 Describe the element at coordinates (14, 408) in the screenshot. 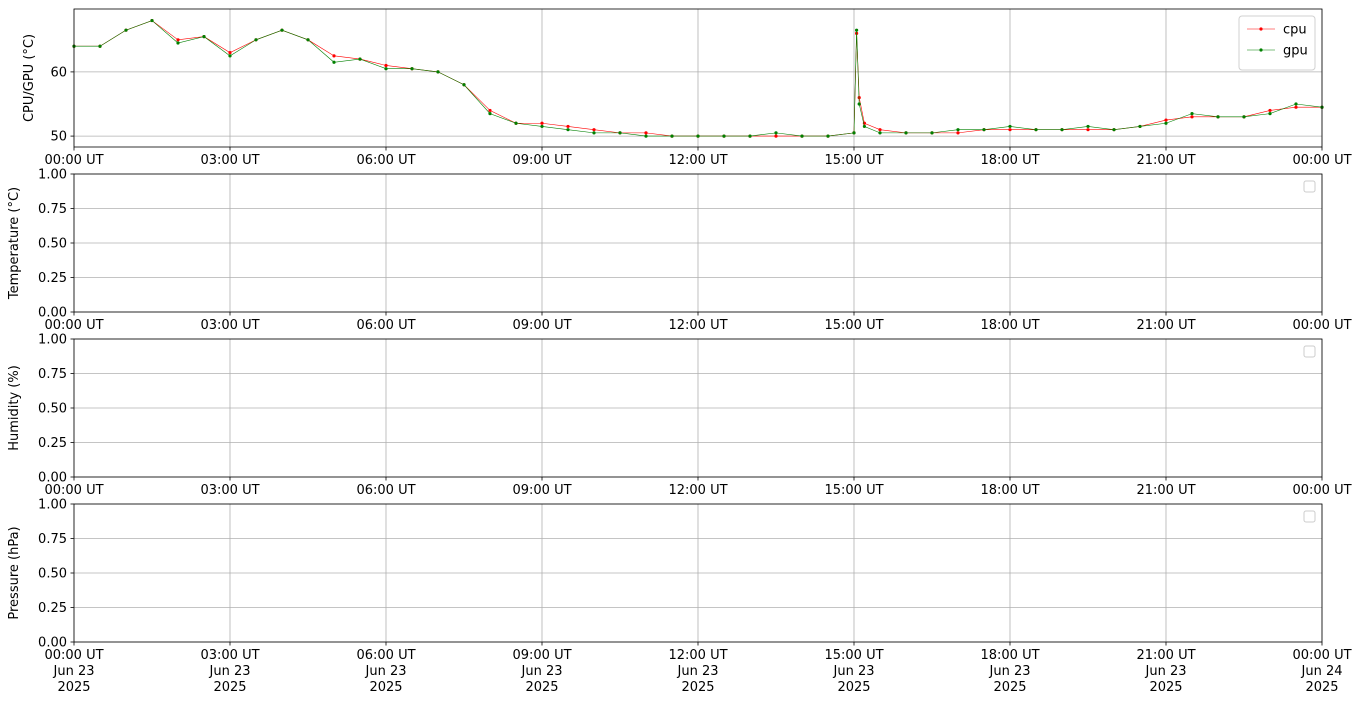

I see `y-axis-label: Humidity (%)` at that location.